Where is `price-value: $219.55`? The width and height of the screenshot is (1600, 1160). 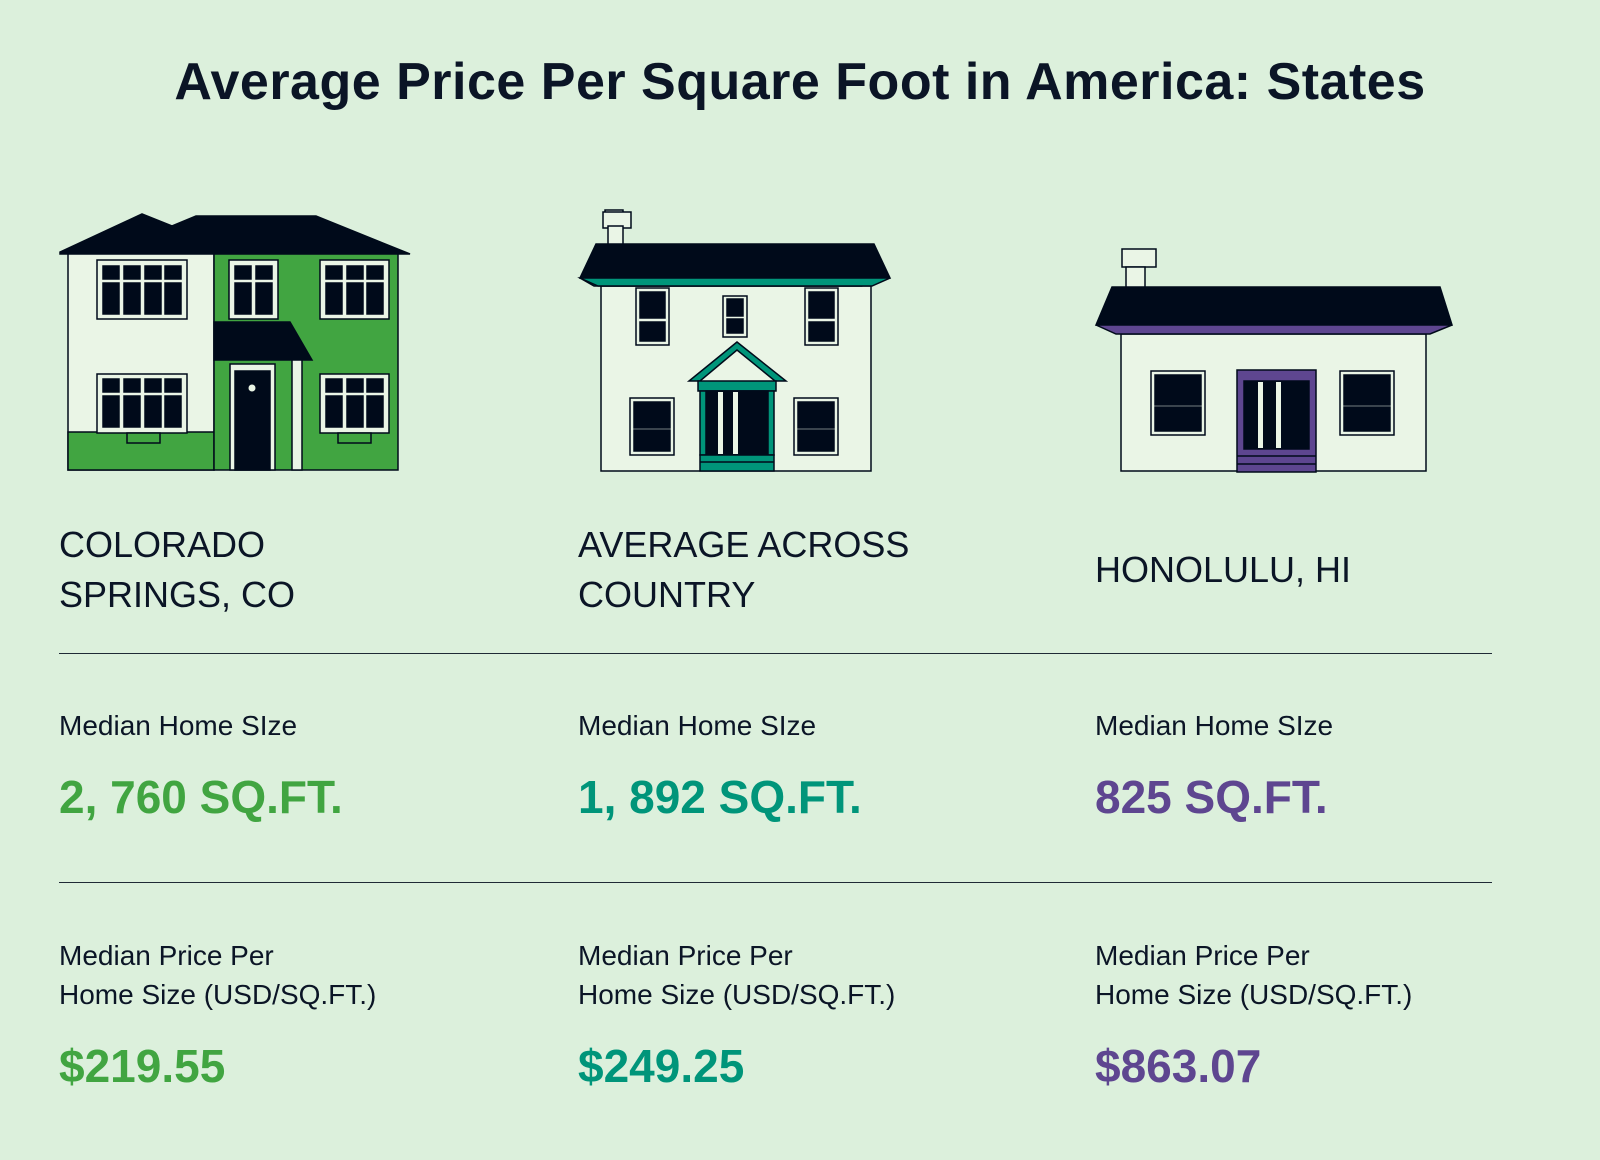 price-value: $219.55 is located at coordinates (142, 1066).